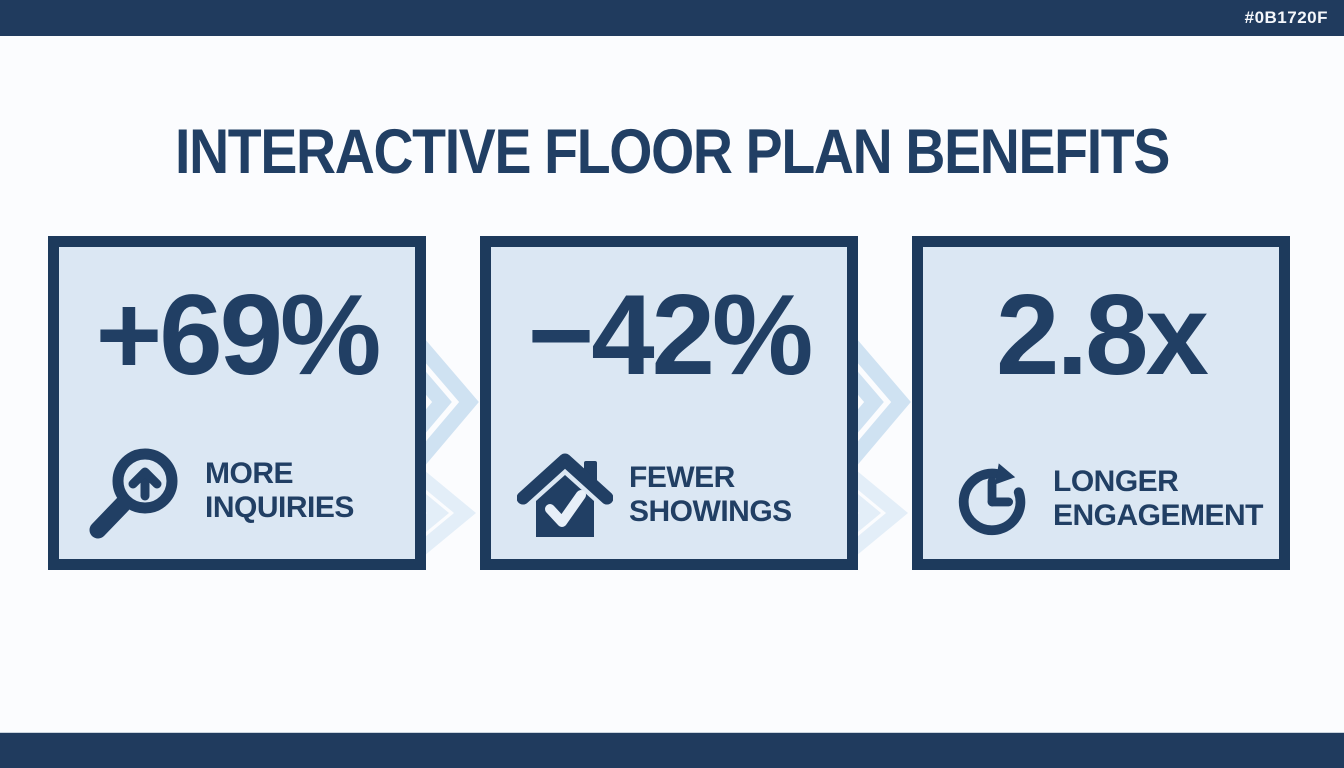 The image size is (1344, 768). I want to click on stat-caption-row: LONGER ENGAGEMENT, so click(1101, 499).